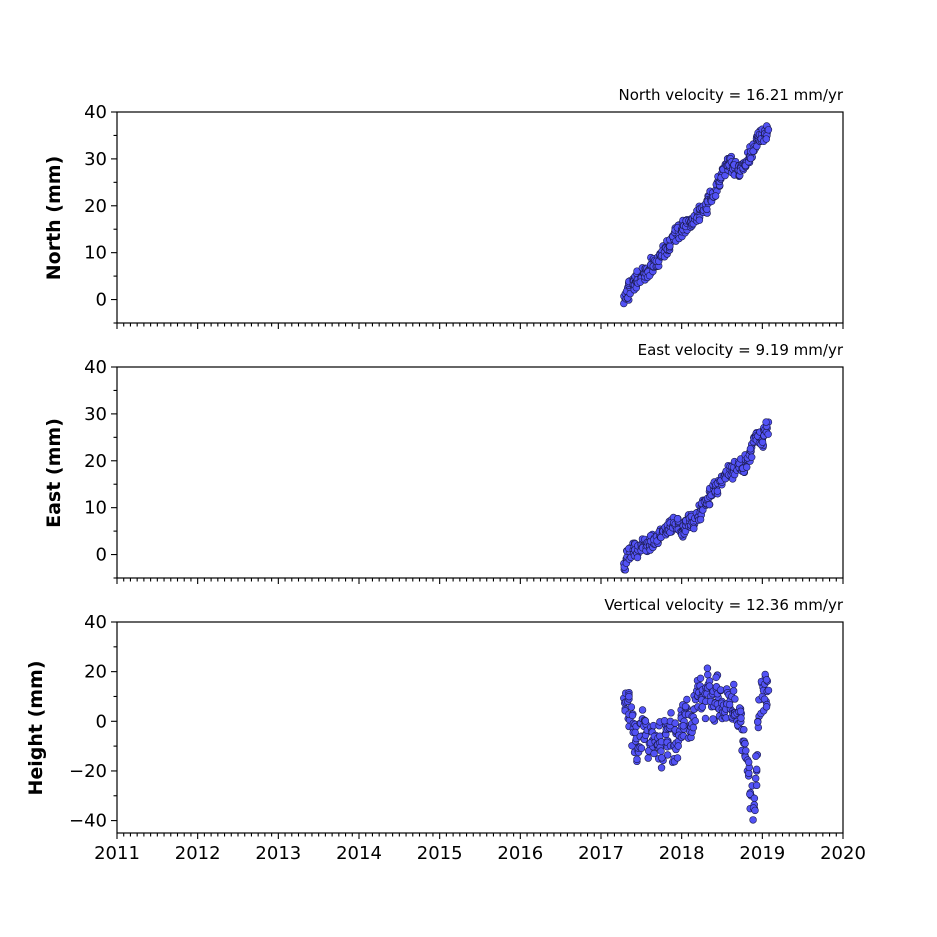 The height and width of the screenshot is (937, 937). What do you see at coordinates (682, 853) in the screenshot?
I see `x-tick-label: 2018` at bounding box center [682, 853].